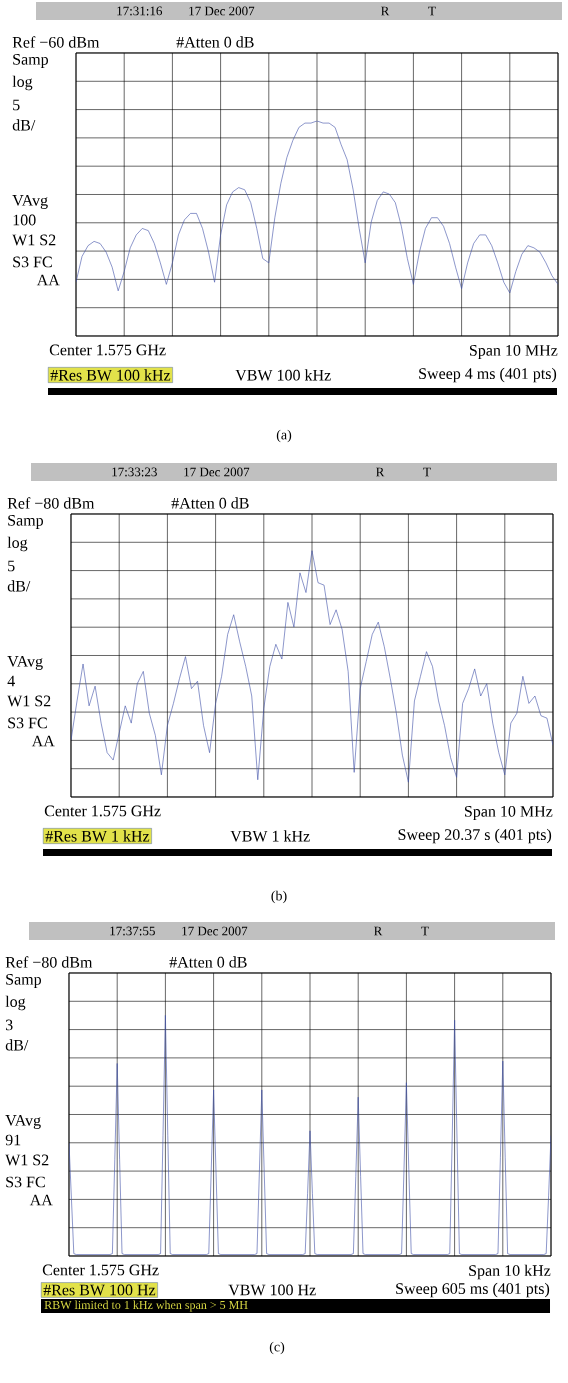 The height and width of the screenshot is (1383, 568). I want to click on text: Sweep 20.37 s (401 pts), so click(475, 836).